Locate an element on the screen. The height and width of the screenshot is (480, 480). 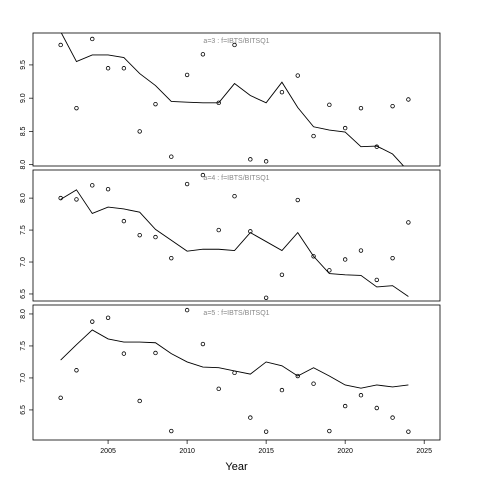
x-axis-label: Year is located at coordinates (236, 467).